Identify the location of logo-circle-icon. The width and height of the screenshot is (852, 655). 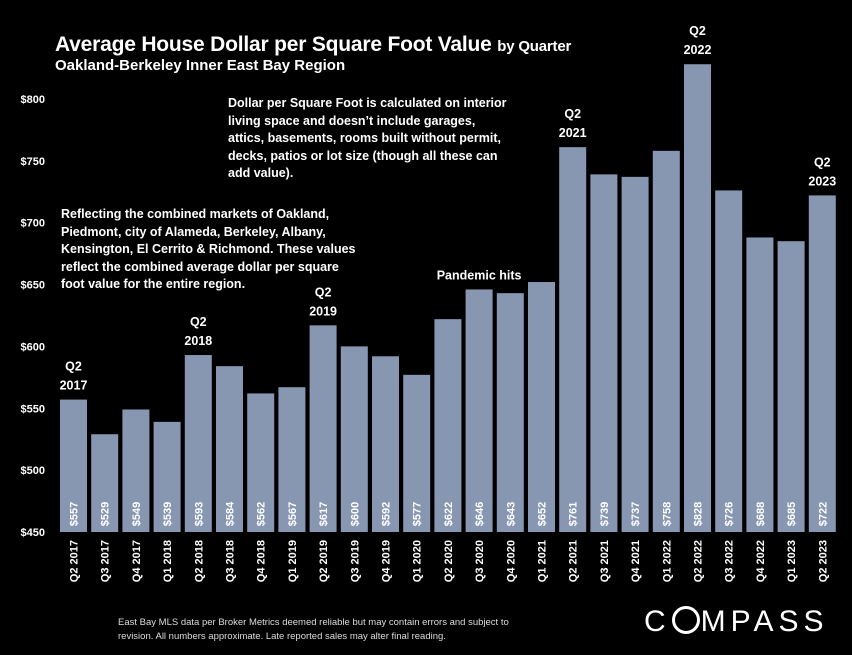
(685, 620).